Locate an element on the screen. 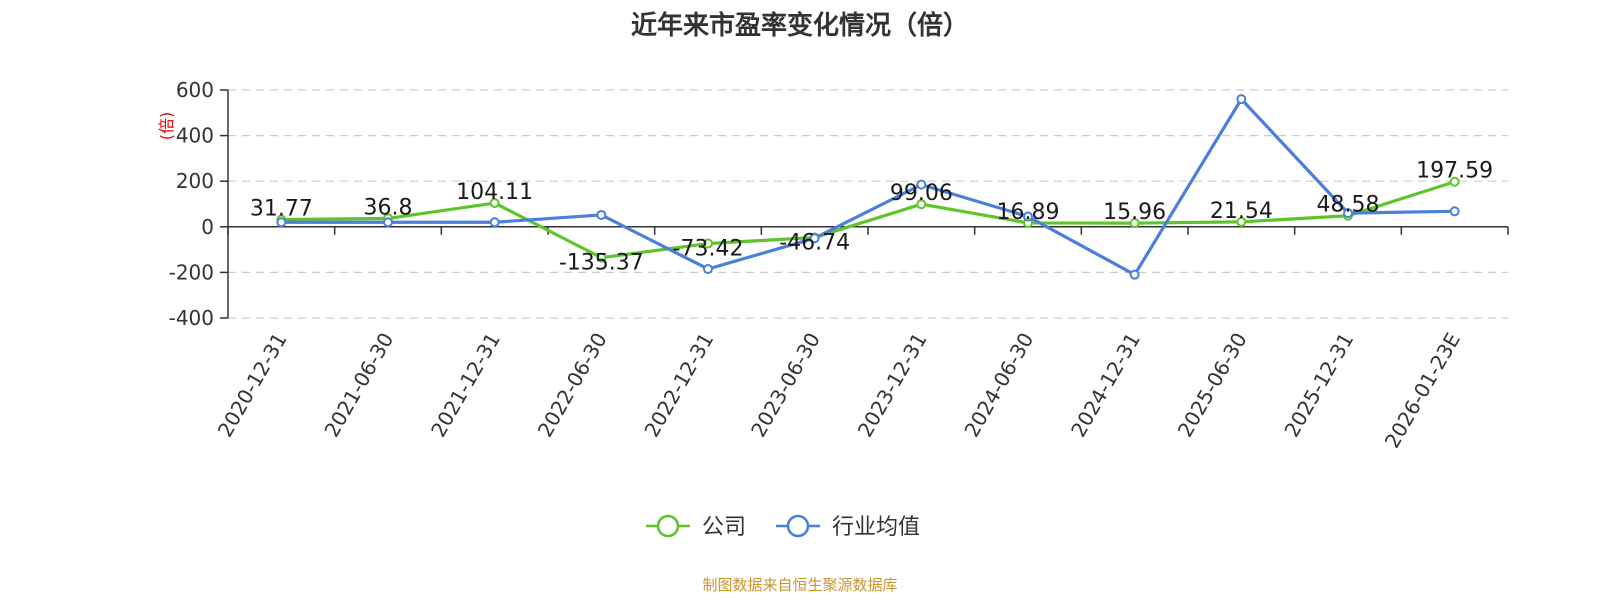 The image size is (1600, 600). data-label: 16.89 is located at coordinates (1028, 212).